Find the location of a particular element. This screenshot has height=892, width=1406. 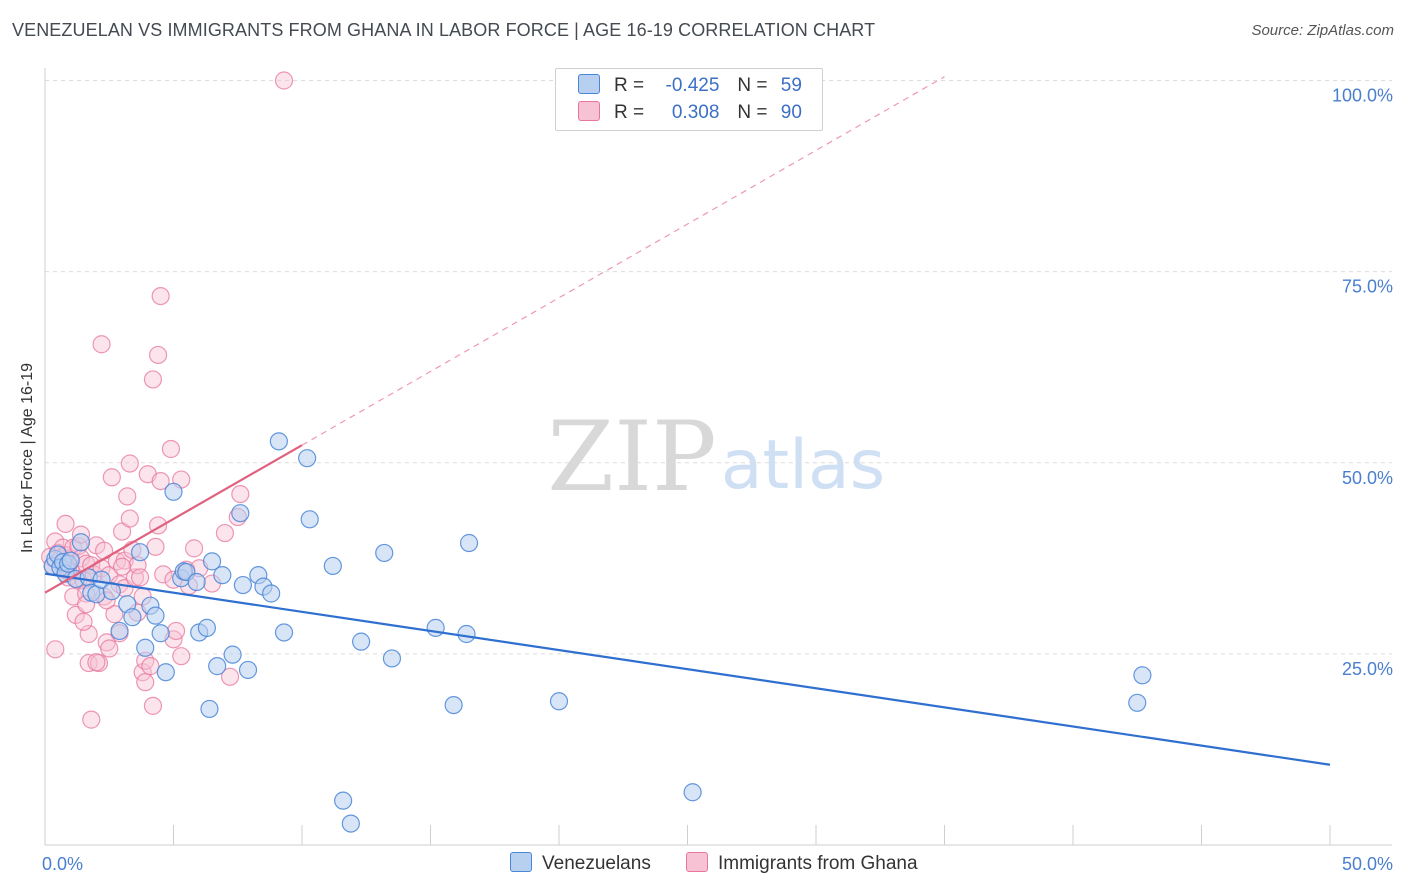

y-tick-label: 75.0% is located at coordinates (1367, 287).